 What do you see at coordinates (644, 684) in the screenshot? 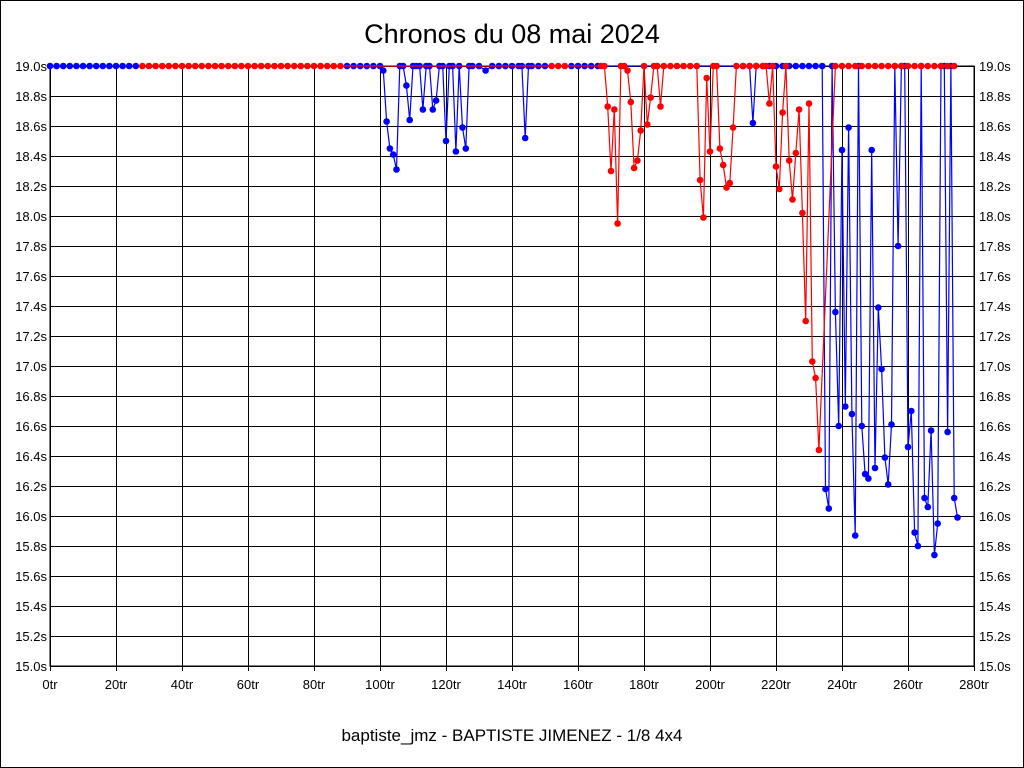
I see `x-tick-label: 180tr` at bounding box center [644, 684].